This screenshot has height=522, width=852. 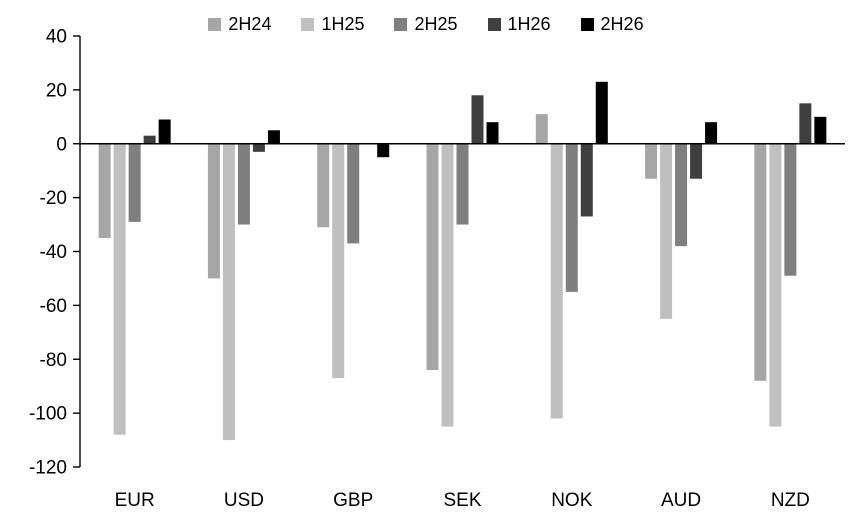 I want to click on bar-USD-1H25, so click(x=228, y=292).